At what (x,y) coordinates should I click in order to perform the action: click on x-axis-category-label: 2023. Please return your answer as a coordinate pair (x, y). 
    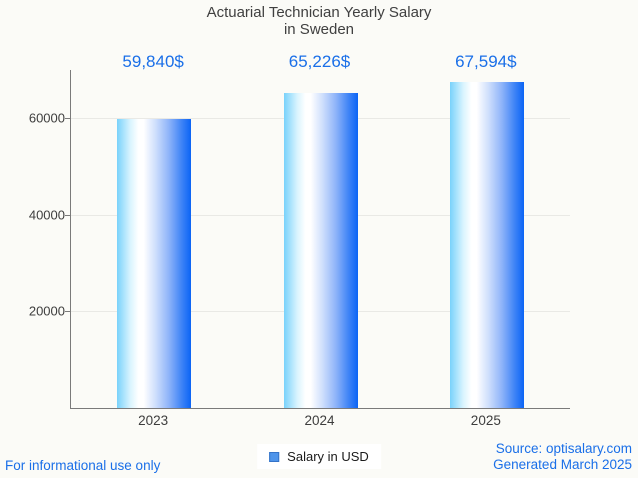
    Looking at the image, I should click on (153, 420).